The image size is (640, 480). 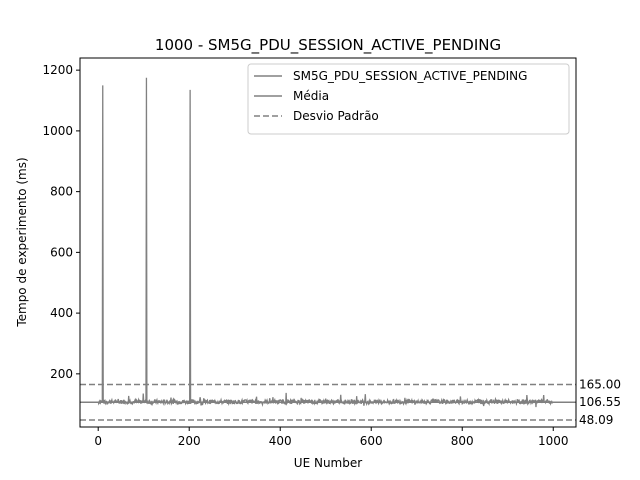 I want to click on y-tick-label: 400, so click(x=61, y=313).